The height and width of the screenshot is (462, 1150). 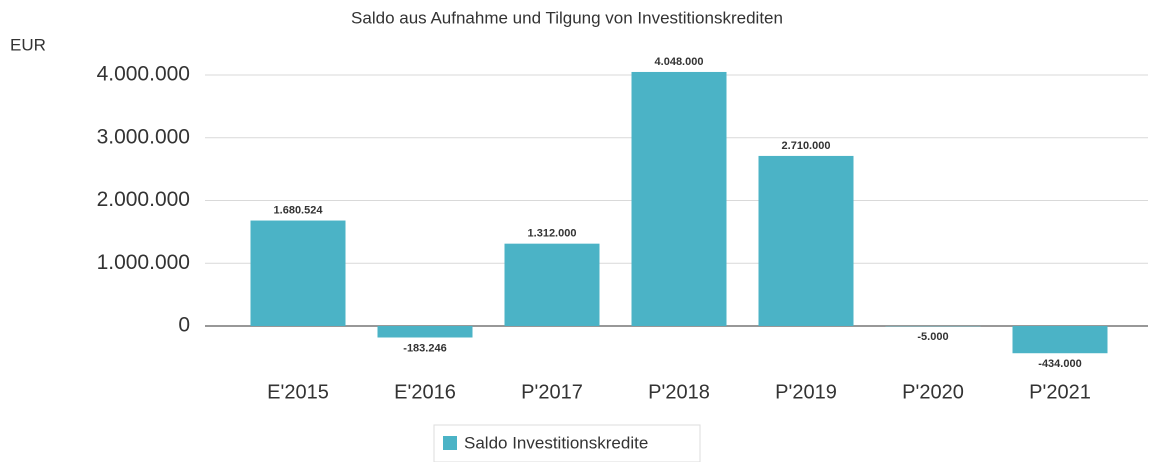 I want to click on y-tick-label: 4.000.000, so click(x=143, y=74).